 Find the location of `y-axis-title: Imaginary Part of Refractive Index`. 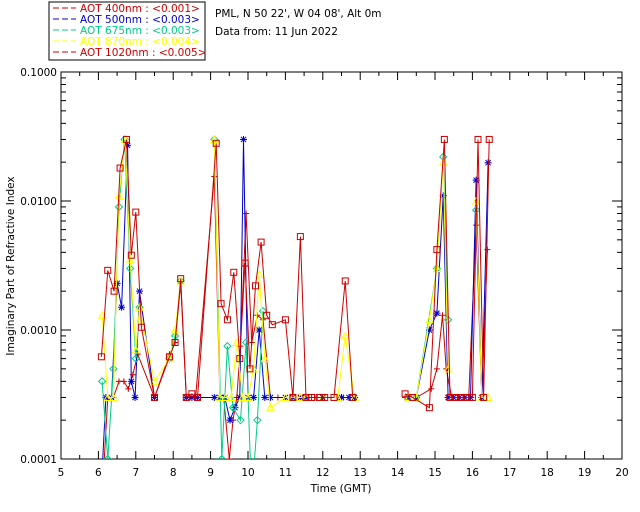

y-axis-title: Imaginary Part of Refractive Index is located at coordinates (11, 265).